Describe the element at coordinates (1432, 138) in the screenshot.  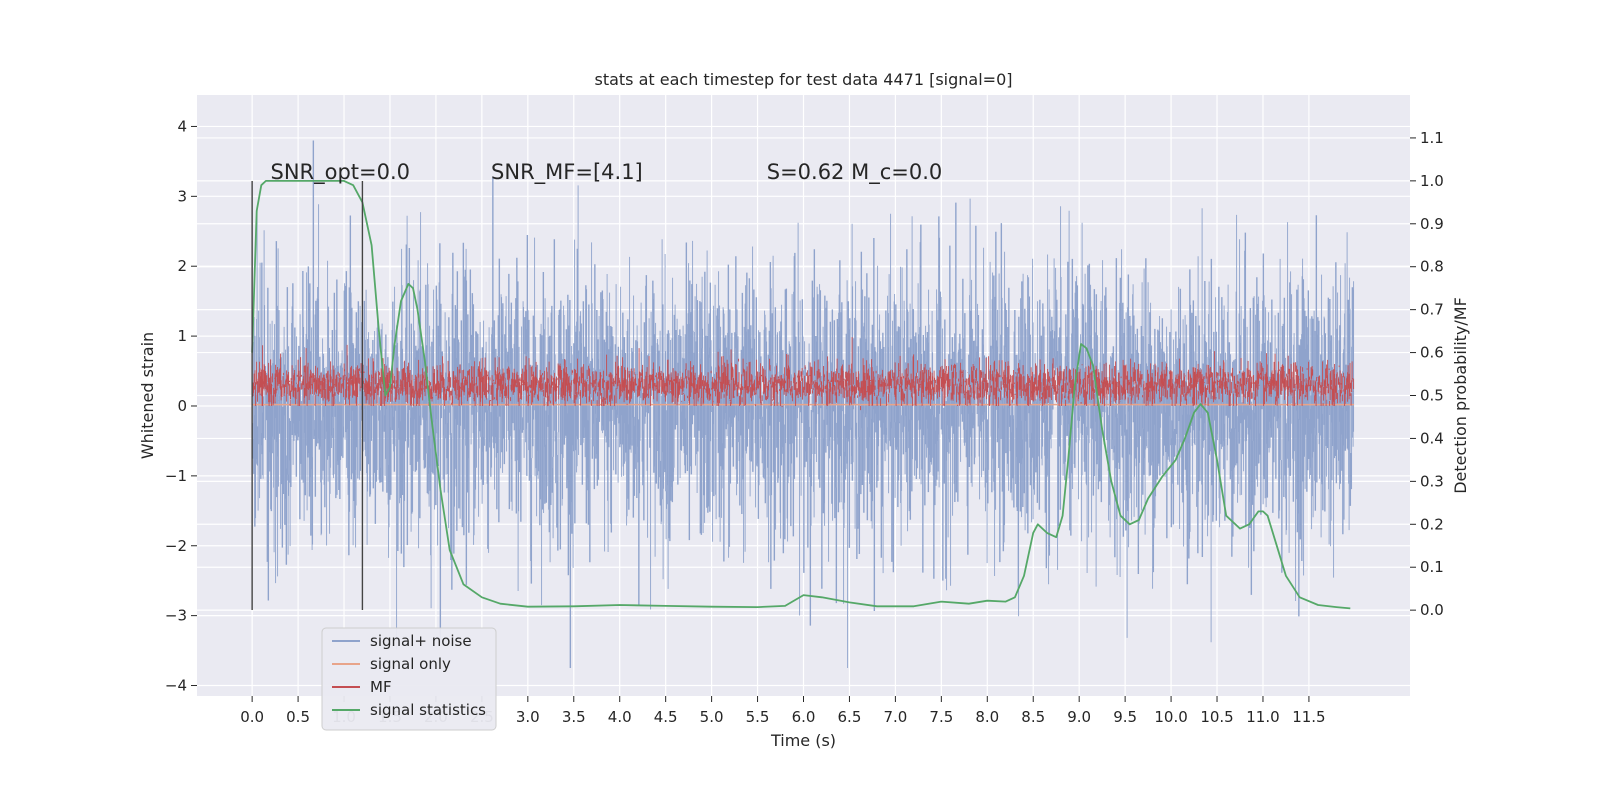
I see `right-tick-label: 1.1` at that location.